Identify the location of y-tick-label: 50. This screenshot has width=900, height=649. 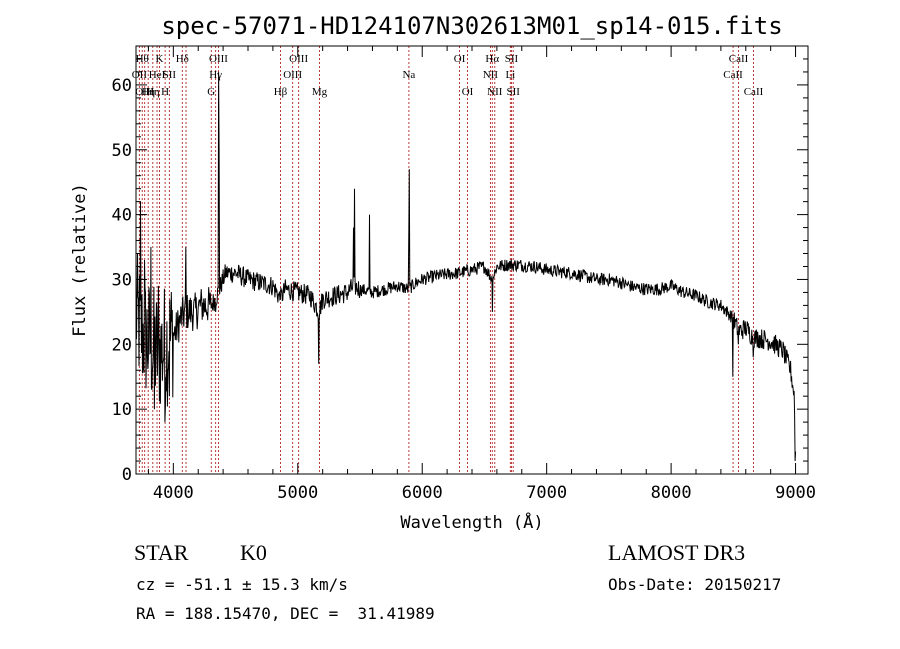
(122, 151).